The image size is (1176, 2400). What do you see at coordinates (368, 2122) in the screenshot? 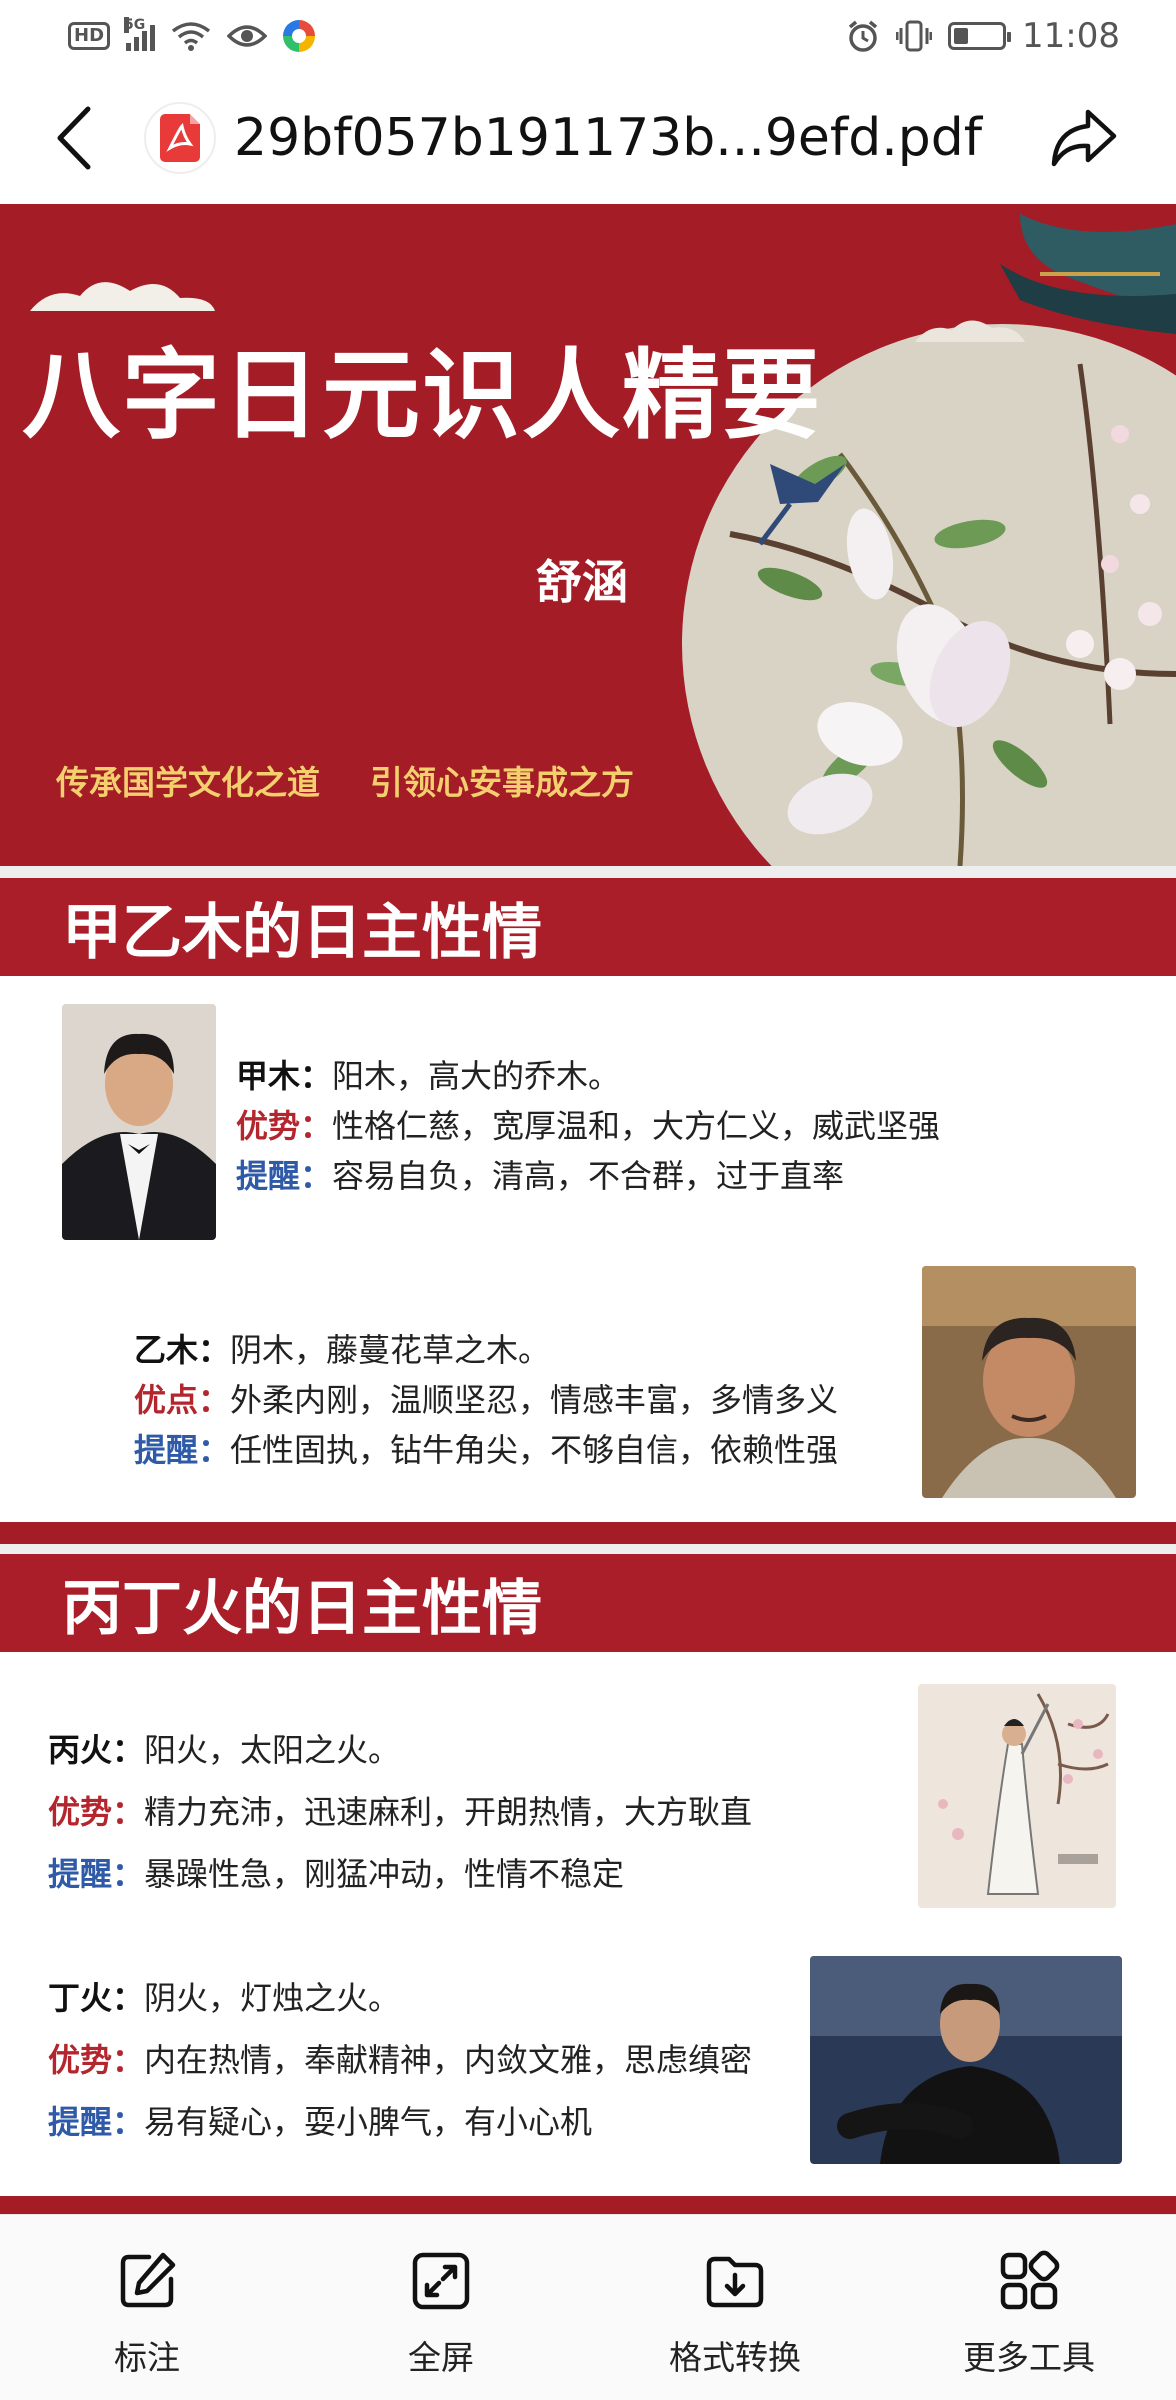
I see `dinghuo-remind: 易有疑心，耍小脾气，有小心机` at bounding box center [368, 2122].